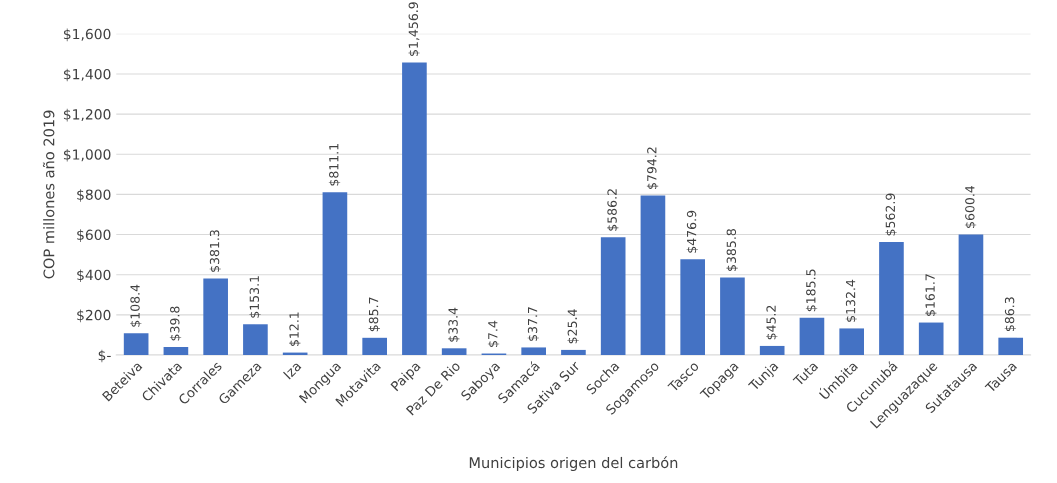 The image size is (1057, 483). I want to click on data-label: $7.4, so click(493, 333).